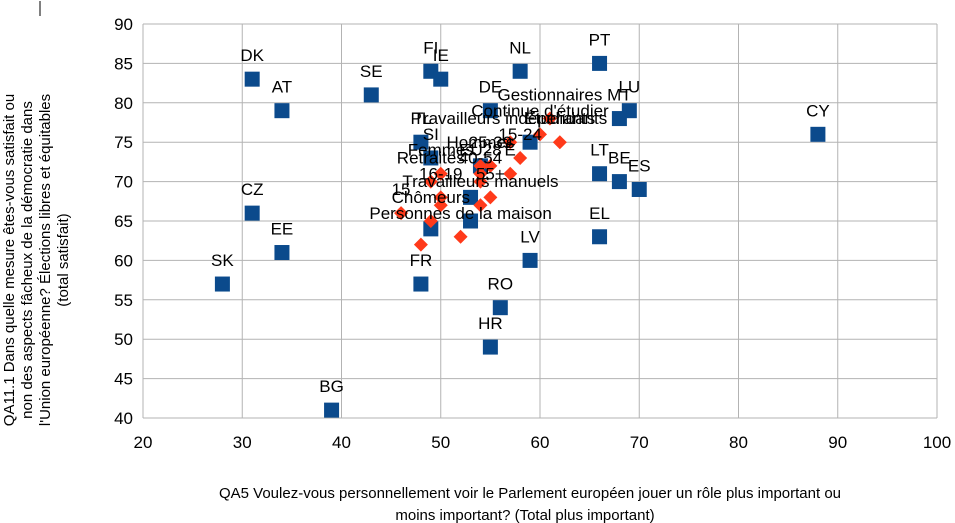  I want to click on country-label: SK, so click(222, 260).